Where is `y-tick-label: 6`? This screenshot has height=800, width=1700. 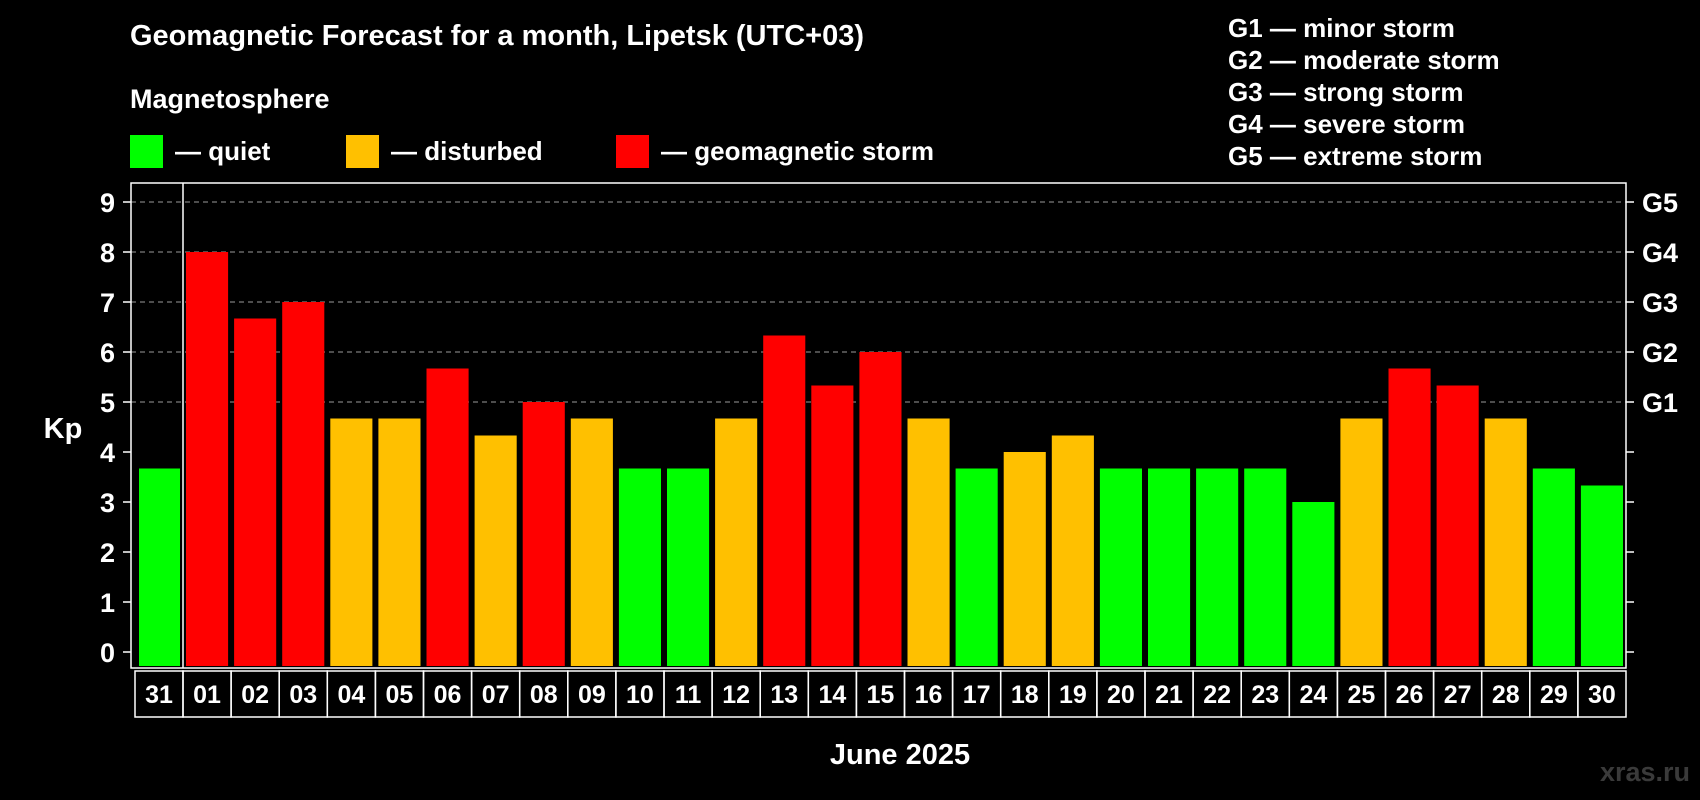
y-tick-label: 6 is located at coordinates (107, 353).